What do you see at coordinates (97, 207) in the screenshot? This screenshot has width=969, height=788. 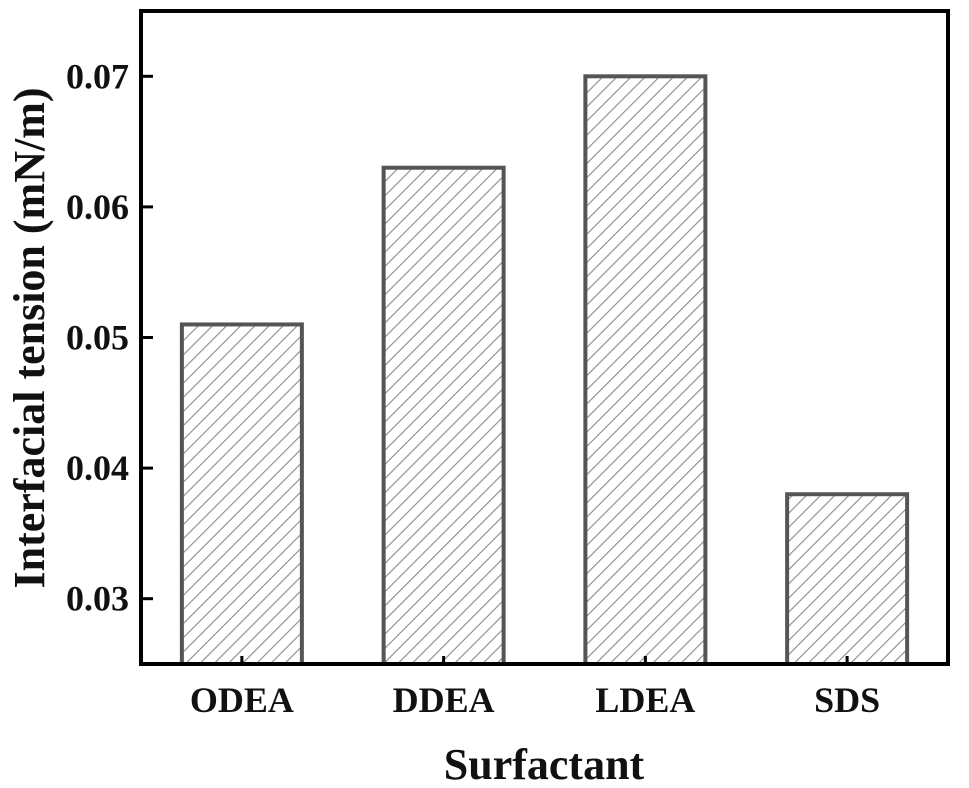 I see `y-tick-label: 0.06` at bounding box center [97, 207].